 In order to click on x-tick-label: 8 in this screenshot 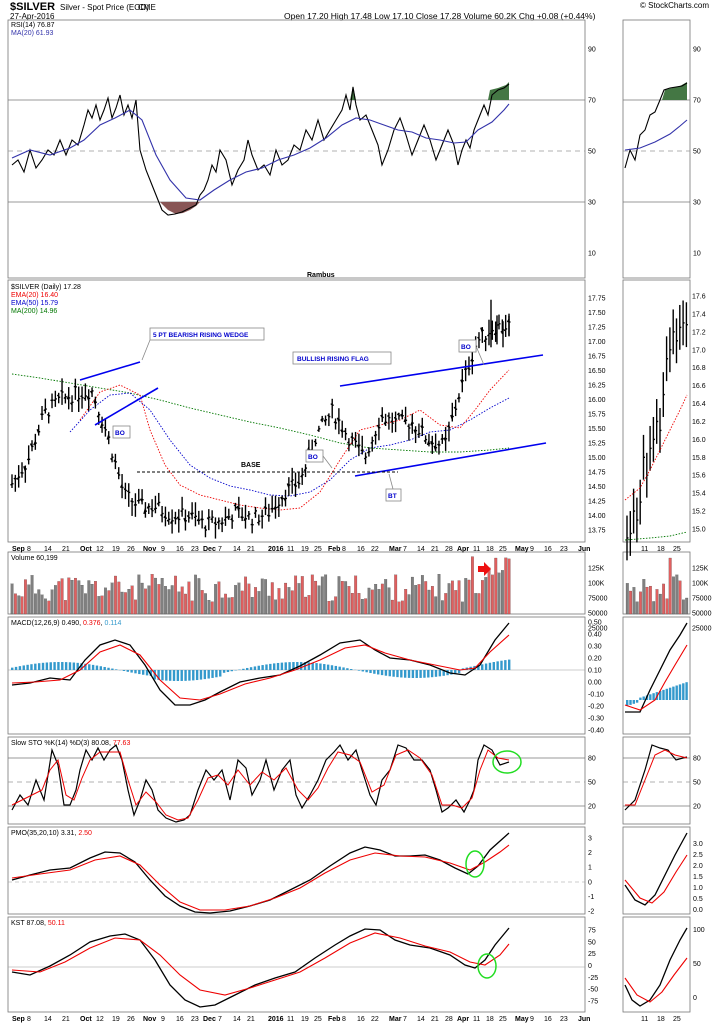, I will do `click(344, 549)`.